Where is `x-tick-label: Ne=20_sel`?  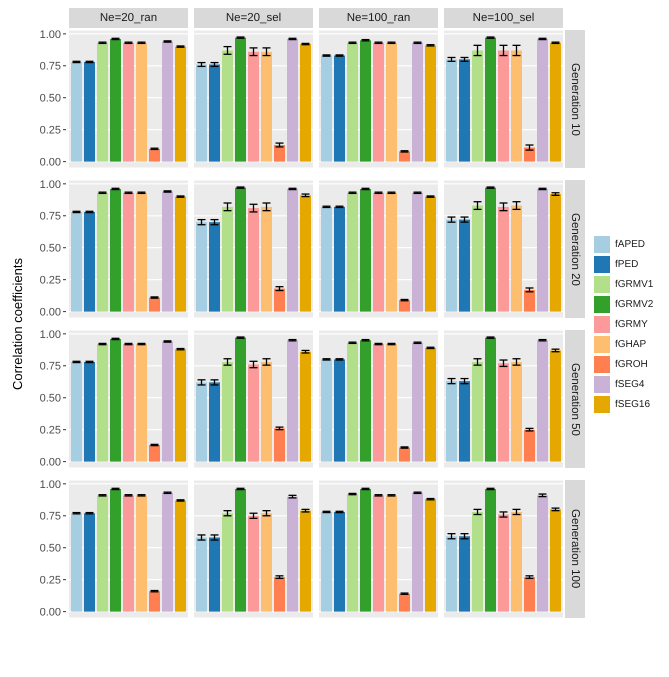 x-tick-label: Ne=20_sel is located at coordinates (253, 18).